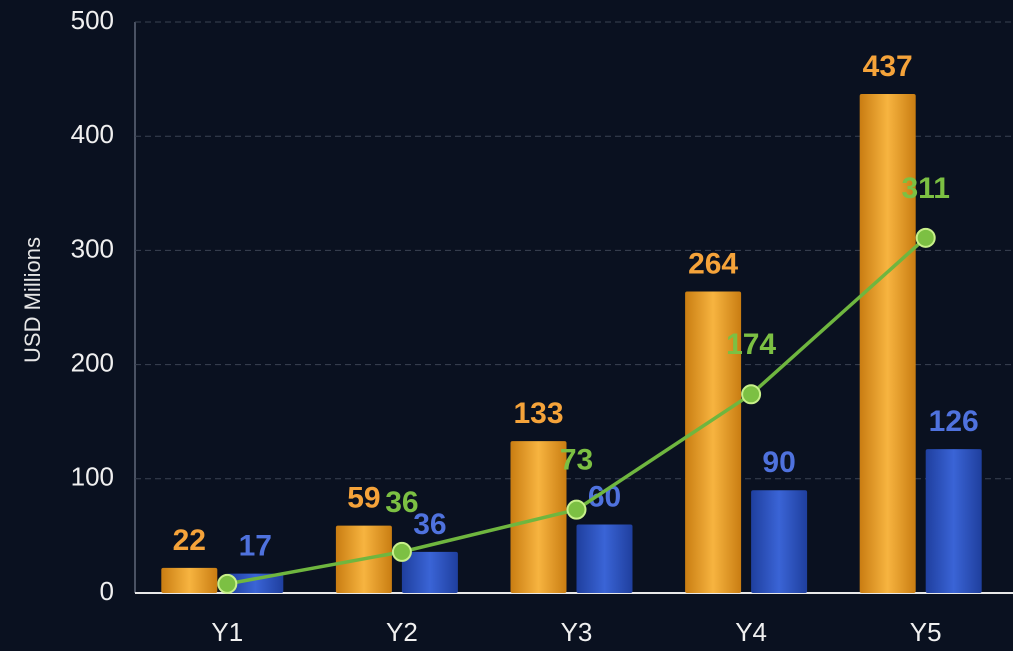 This screenshot has width=1013, height=651. What do you see at coordinates (92, 477) in the screenshot?
I see `y-tick-label: 100` at bounding box center [92, 477].